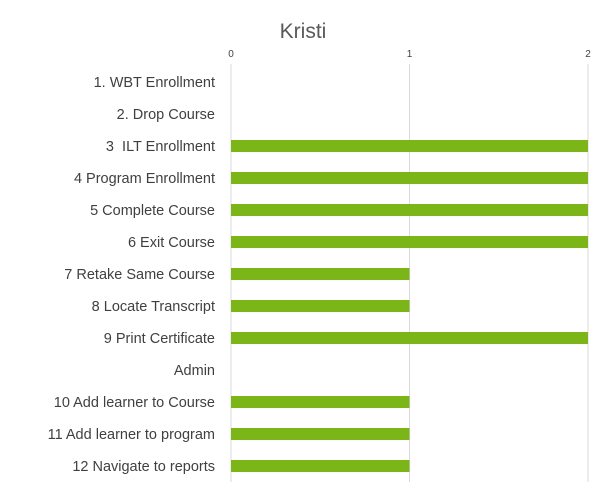 Image resolution: width=606 pixels, height=502 pixels. Describe the element at coordinates (143, 467) in the screenshot. I see `category-label: 12 Navigate to reports` at that location.